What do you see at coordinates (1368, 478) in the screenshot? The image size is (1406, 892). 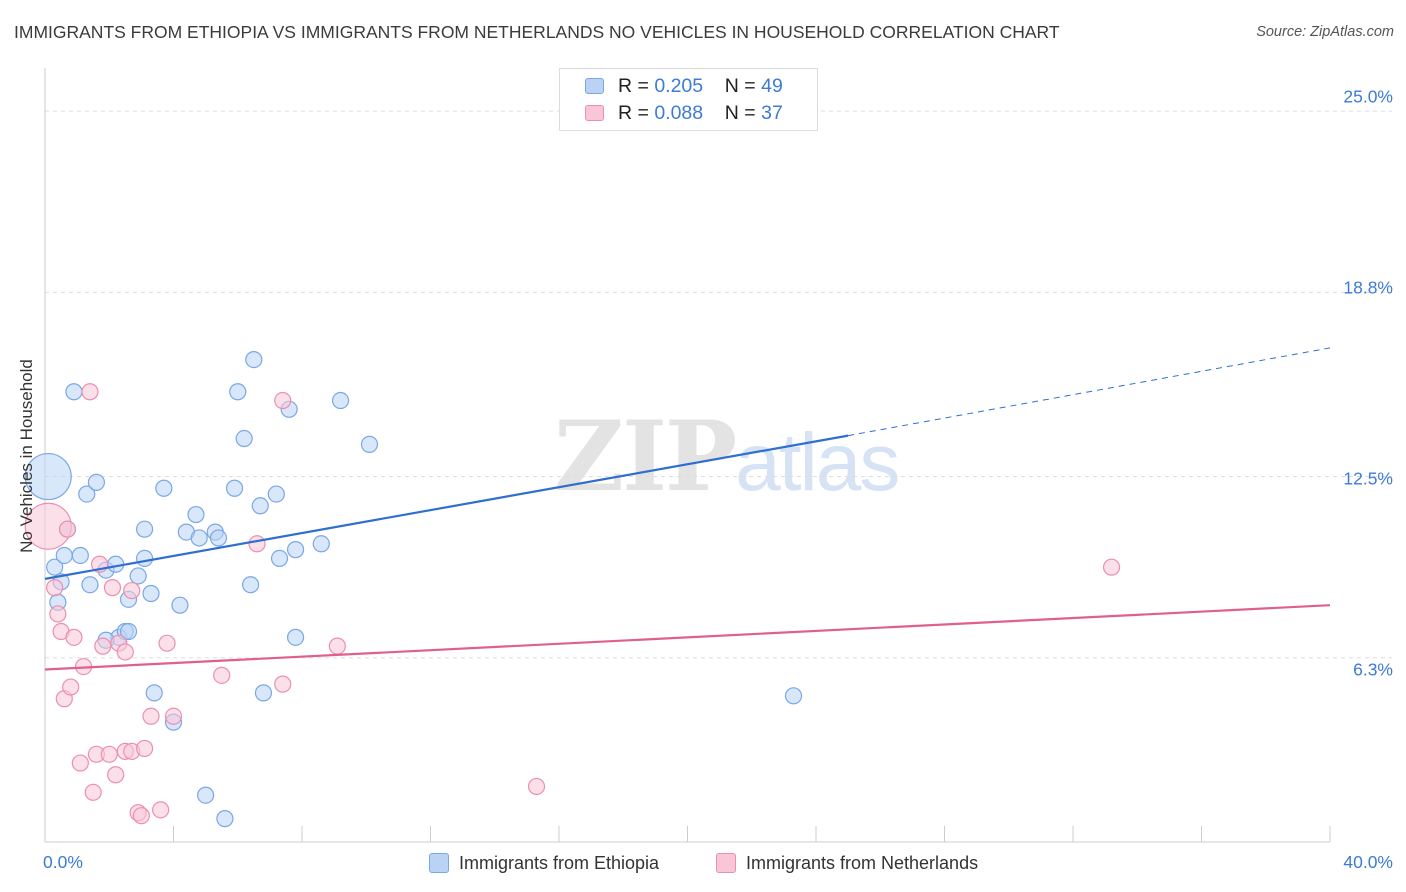 I see `y-tick-label: 12.5%` at bounding box center [1368, 478].